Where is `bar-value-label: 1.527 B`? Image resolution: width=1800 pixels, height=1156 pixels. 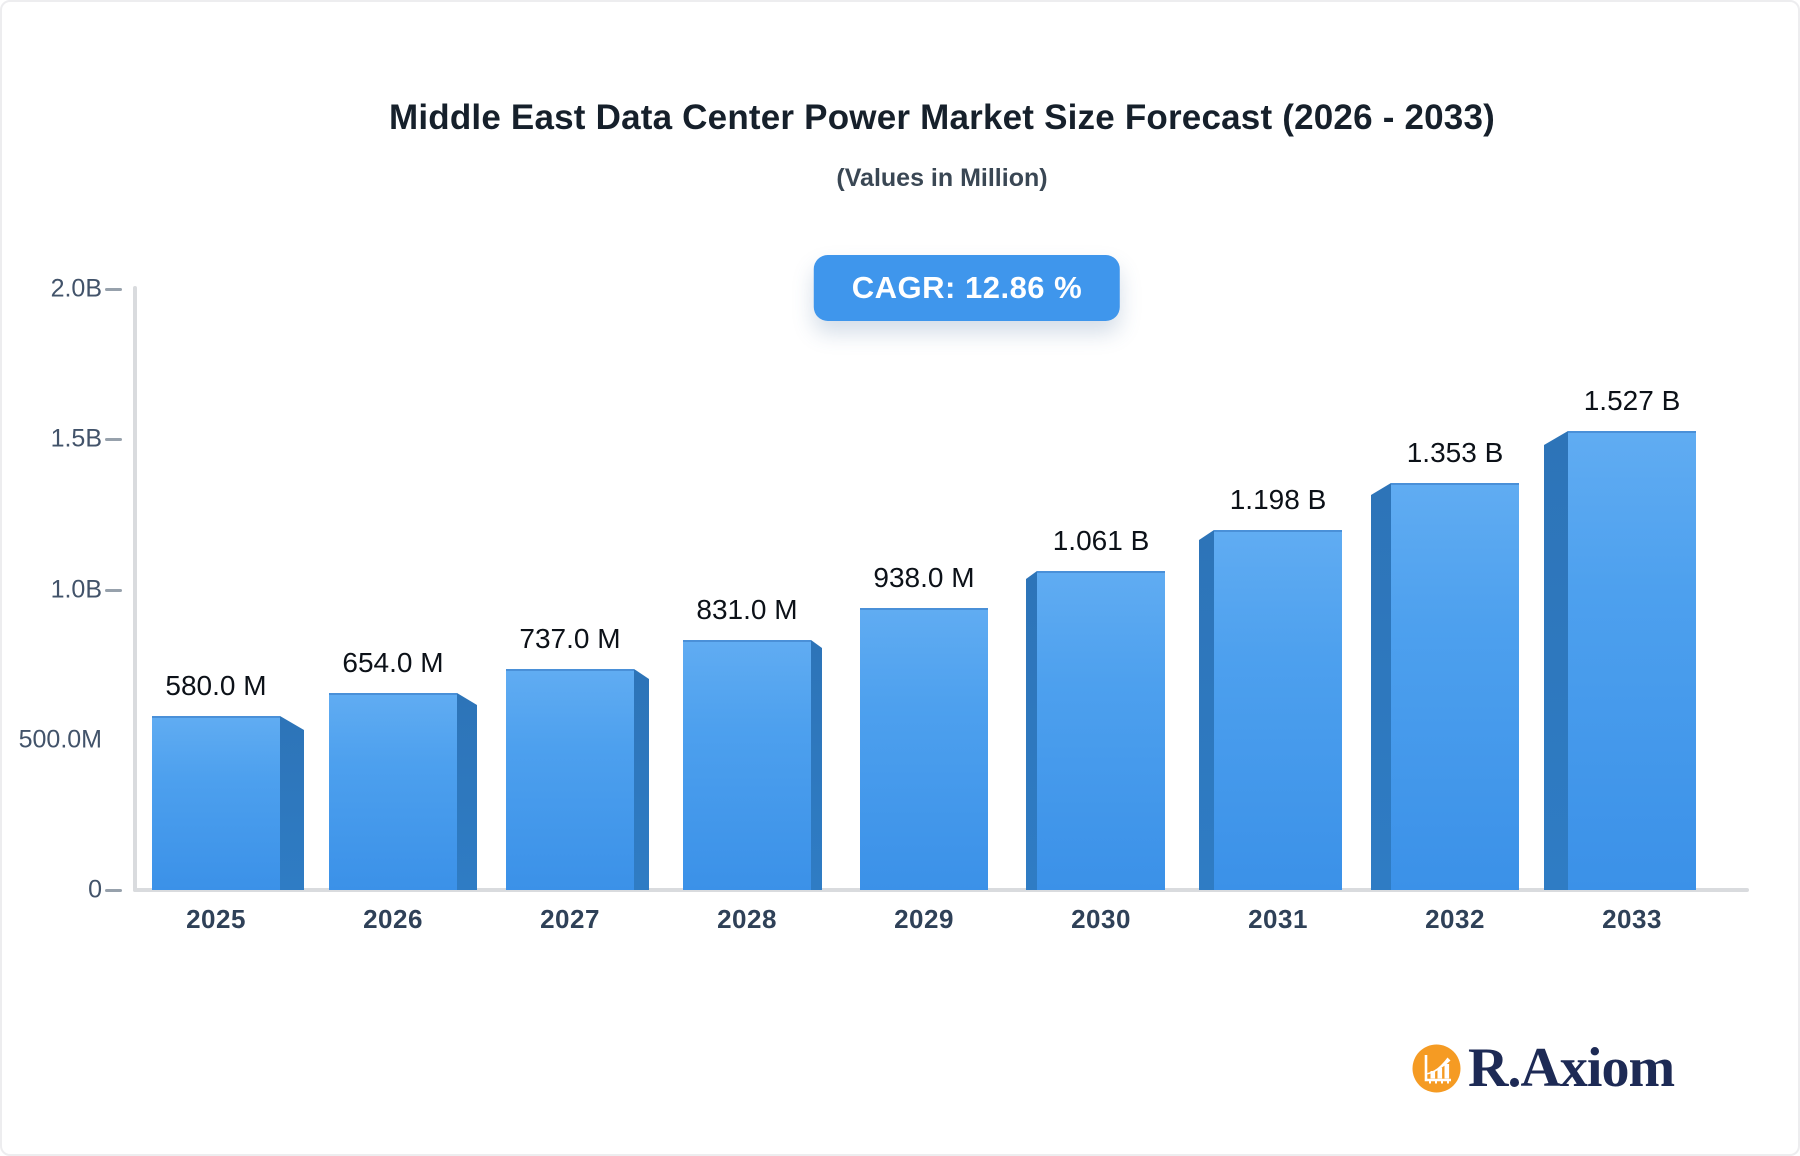 bar-value-label: 1.527 B is located at coordinates (1632, 400).